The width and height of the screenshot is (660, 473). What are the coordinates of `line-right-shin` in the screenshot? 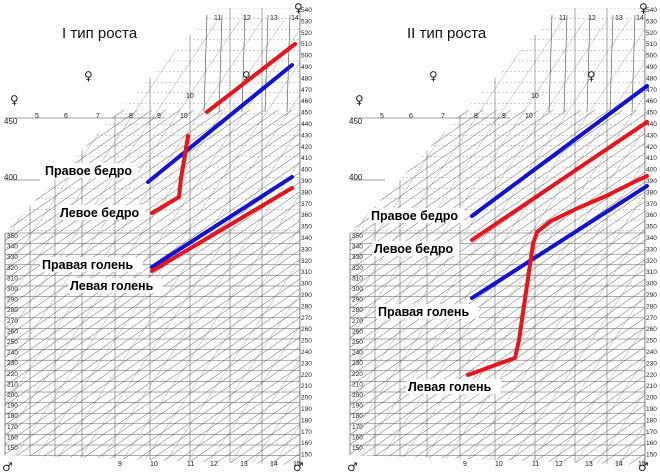 It's located at (559, 242).